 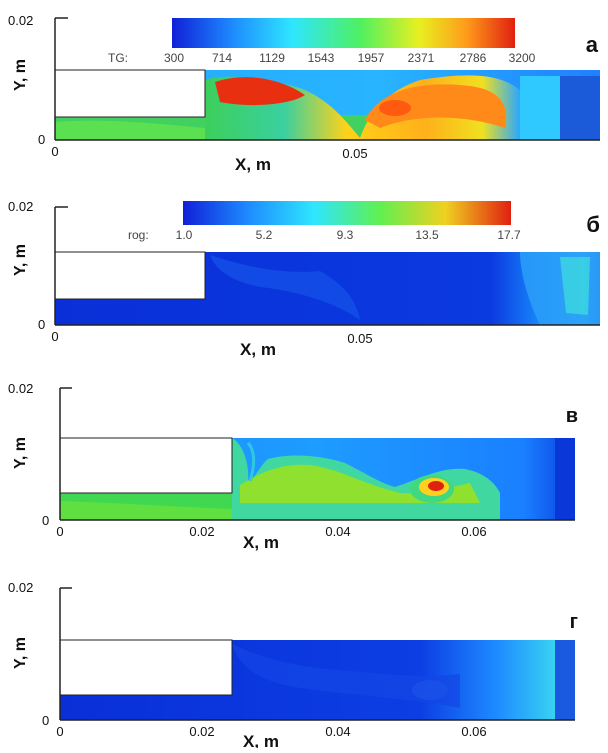 What do you see at coordinates (345, 235) in the screenshot?
I see `colorbar-tick: 9.3` at bounding box center [345, 235].